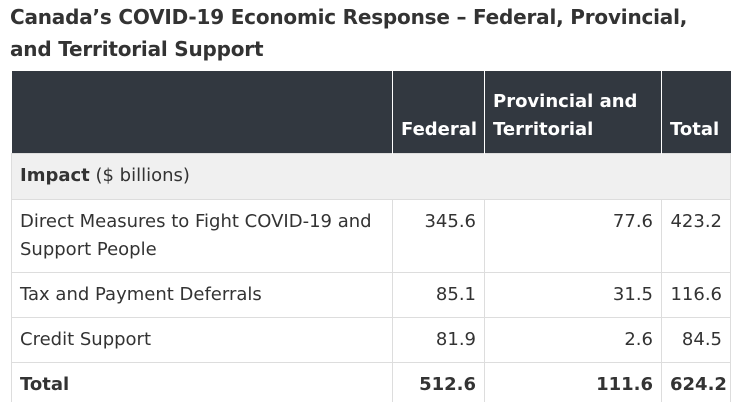 The width and height of the screenshot is (736, 402). Describe the element at coordinates (573, 295) in the screenshot. I see `provincial-value: 31.5` at that location.